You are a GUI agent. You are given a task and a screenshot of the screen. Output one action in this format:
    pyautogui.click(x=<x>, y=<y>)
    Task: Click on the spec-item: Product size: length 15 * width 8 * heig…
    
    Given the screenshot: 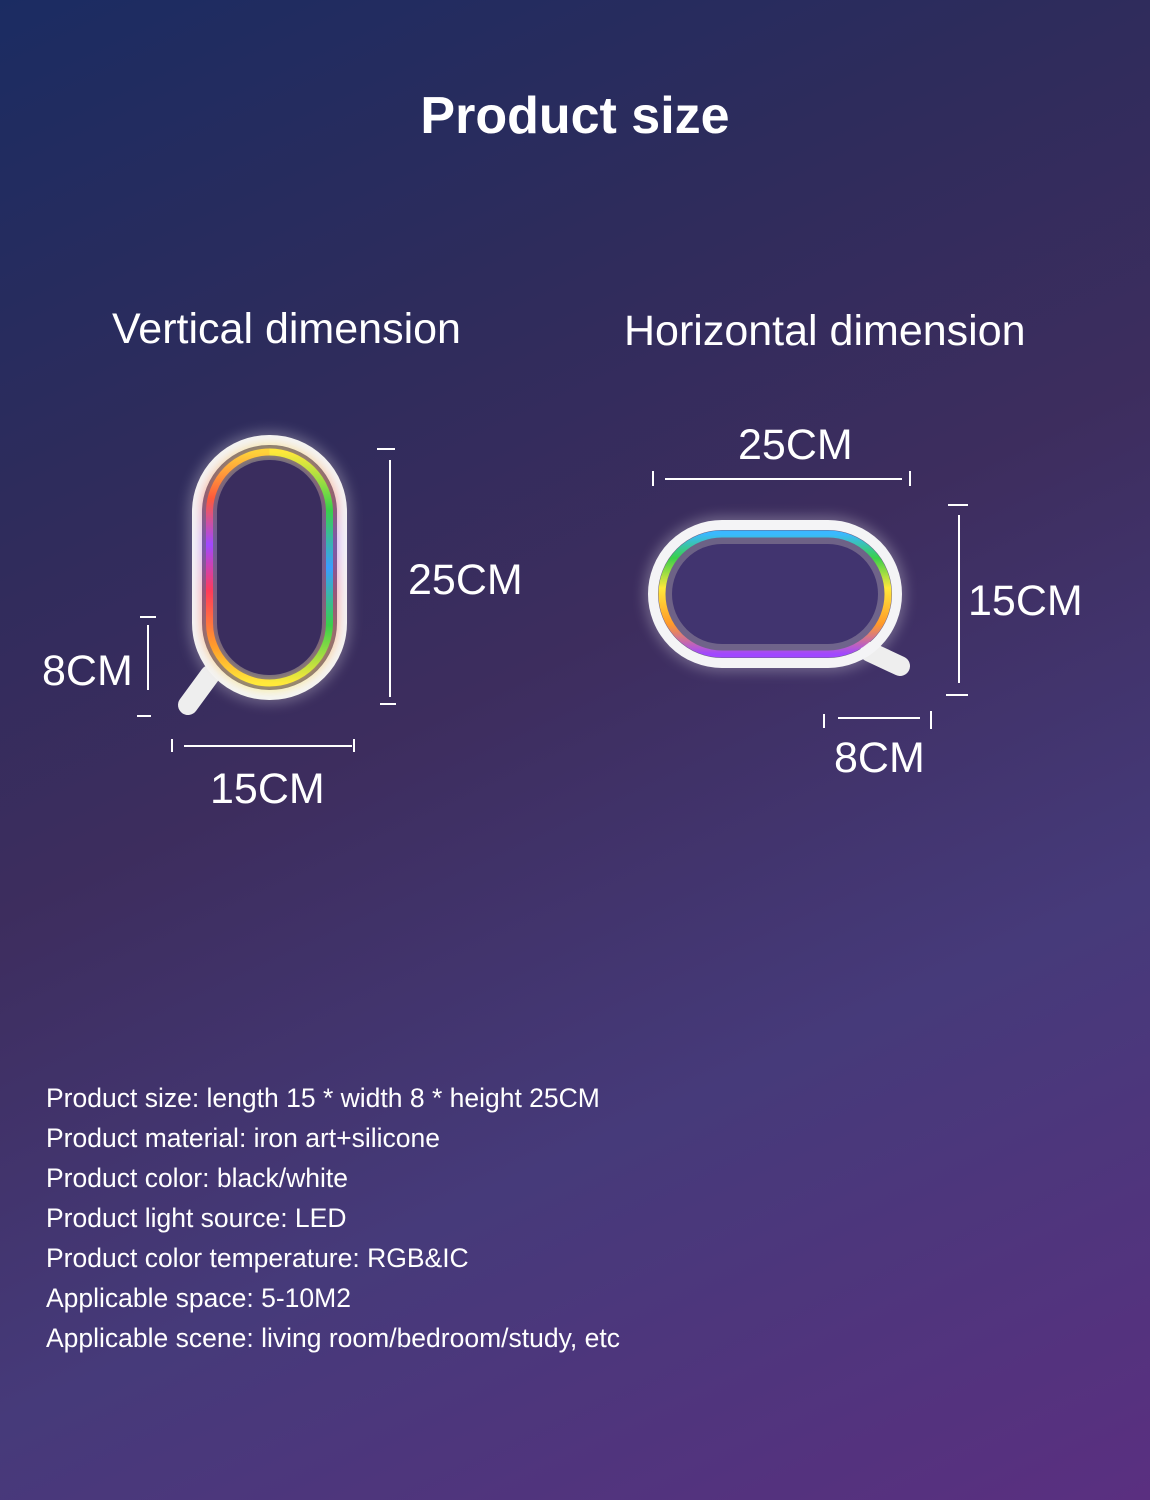 What is the action you would take?
    pyautogui.click(x=323, y=1098)
    